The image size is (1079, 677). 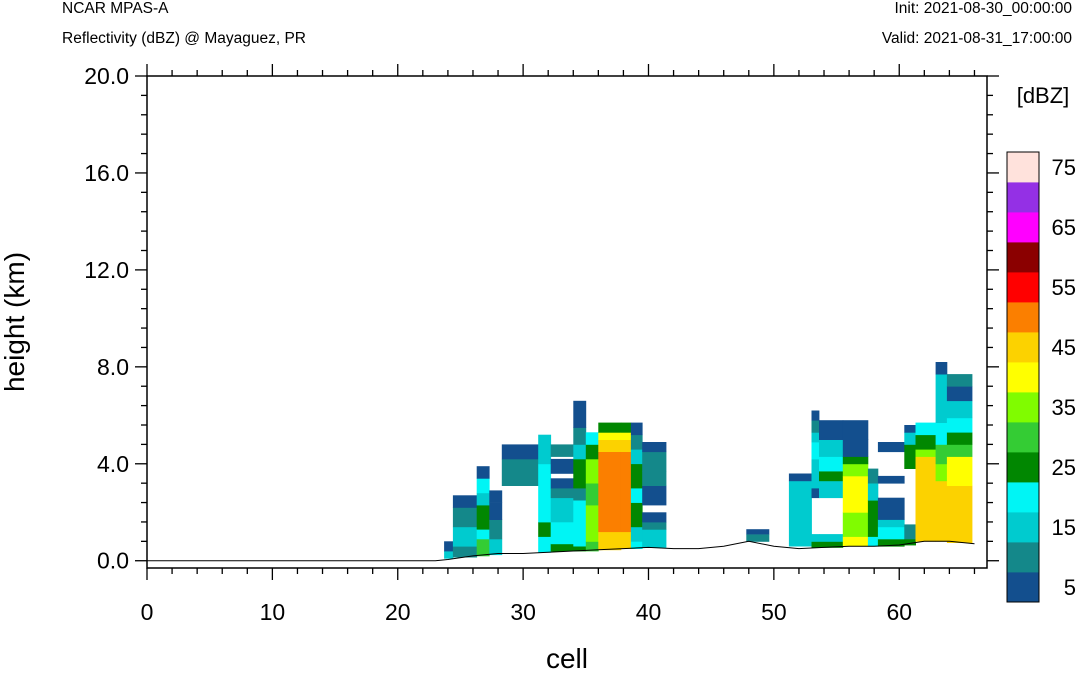 I want to click on plot-terrain, so click(x=561, y=551).